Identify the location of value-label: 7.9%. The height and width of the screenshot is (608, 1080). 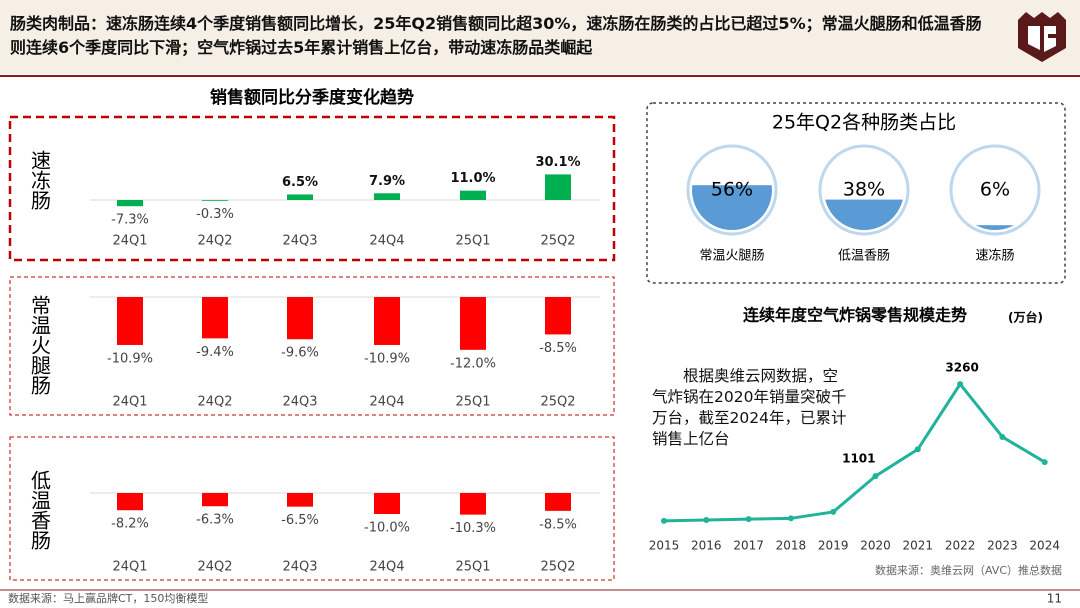
(387, 181).